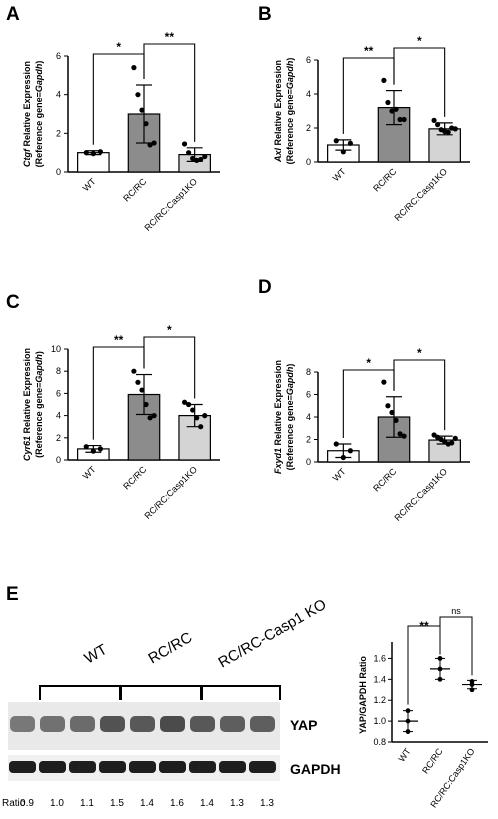 Image resolution: width=498 pixels, height=819 pixels. Describe the element at coordinates (241, 692) in the screenshot. I see `blot-bracket-casp1ko` at that location.